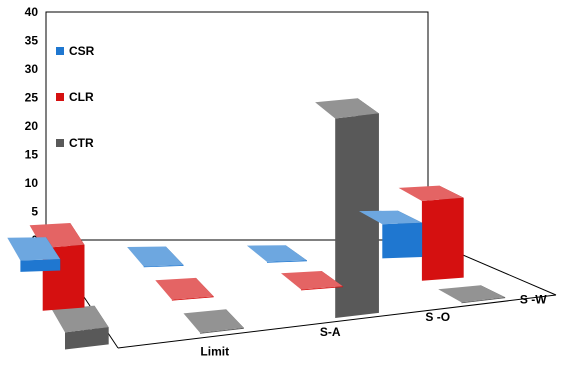 Image resolution: width=564 pixels, height=367 pixels. Describe the element at coordinates (32, 98) in the screenshot. I see `y-tick-label: 25` at that location.